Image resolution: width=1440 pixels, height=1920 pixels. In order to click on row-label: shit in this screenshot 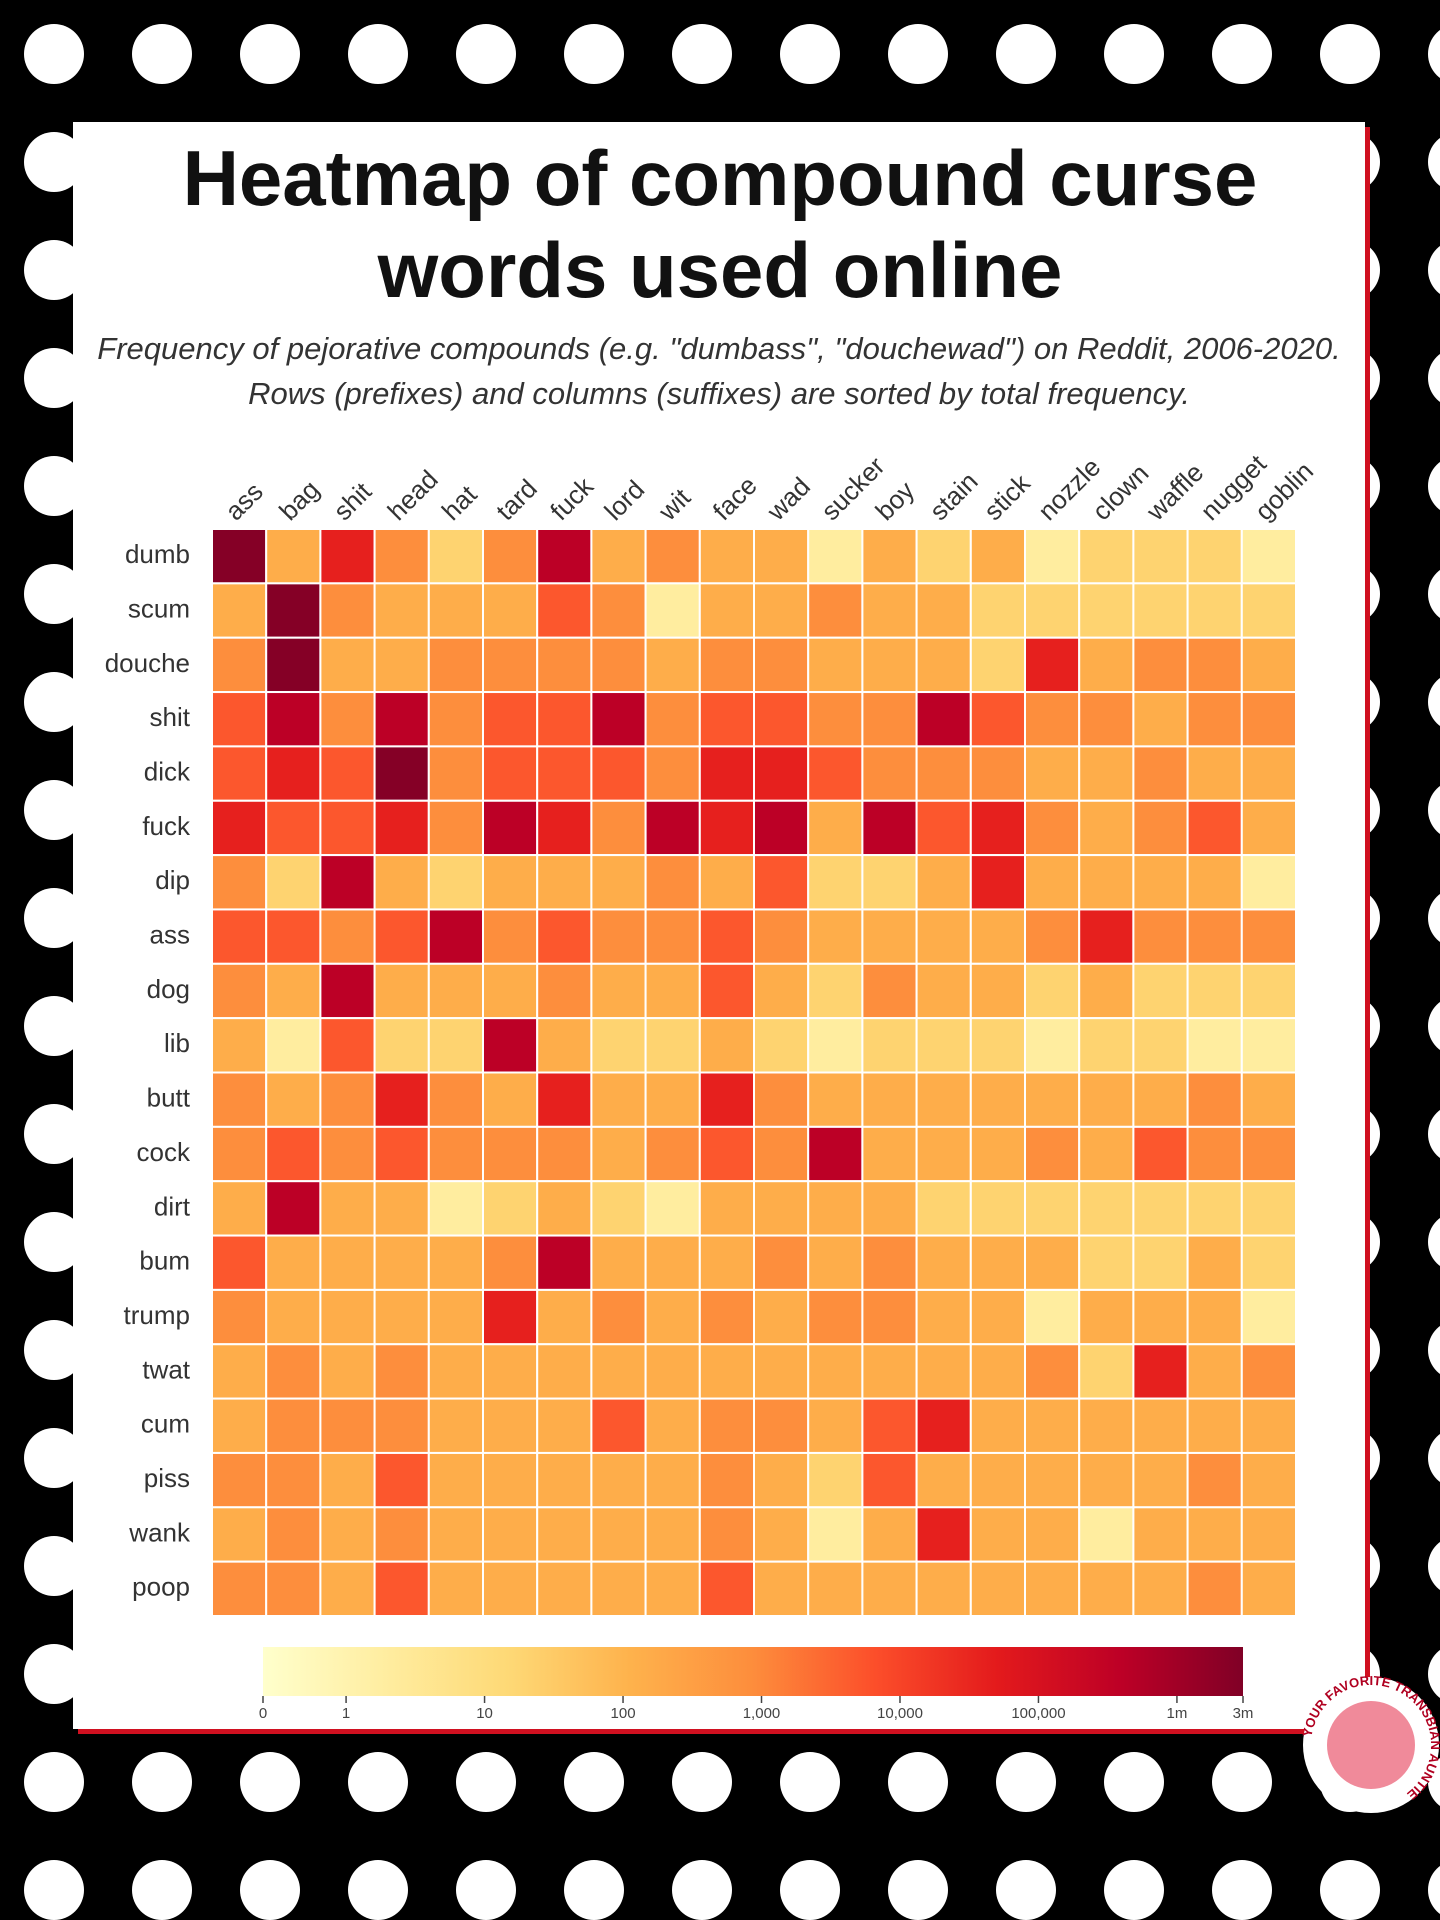, I will do `click(170, 717)`.